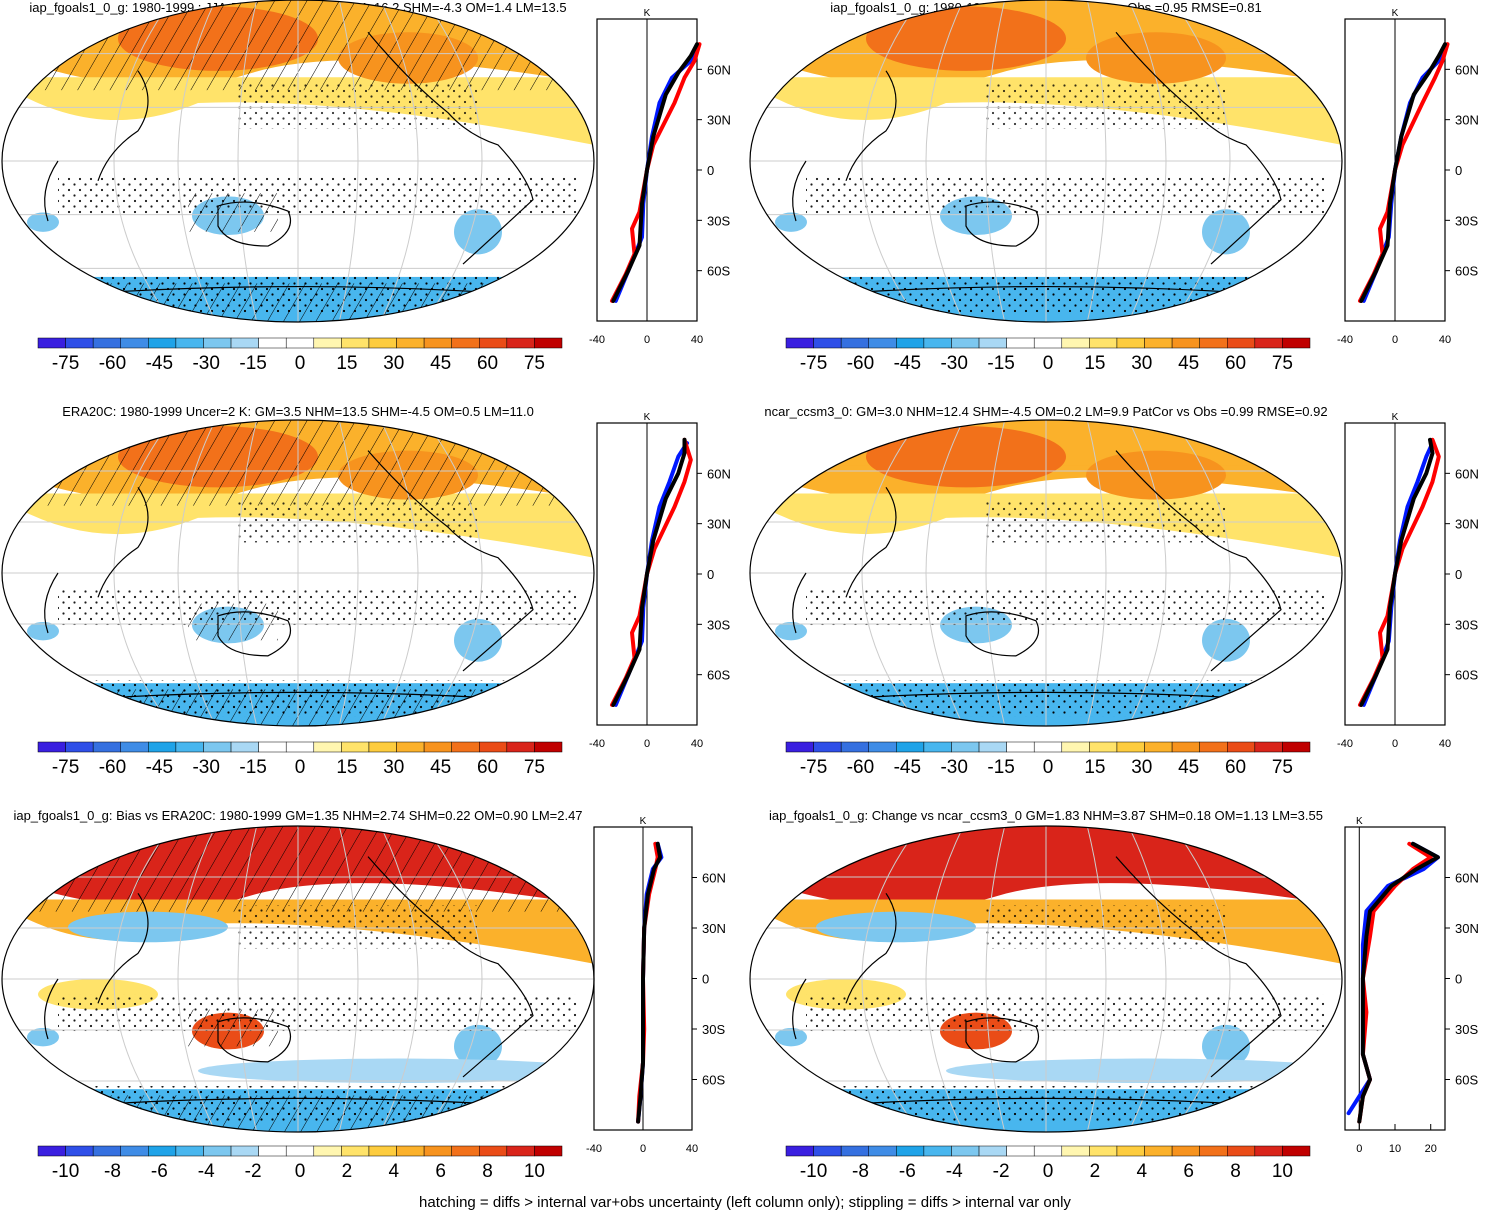  What do you see at coordinates (1094, 767) in the screenshot?
I see `colorbar-label: 15` at bounding box center [1094, 767].